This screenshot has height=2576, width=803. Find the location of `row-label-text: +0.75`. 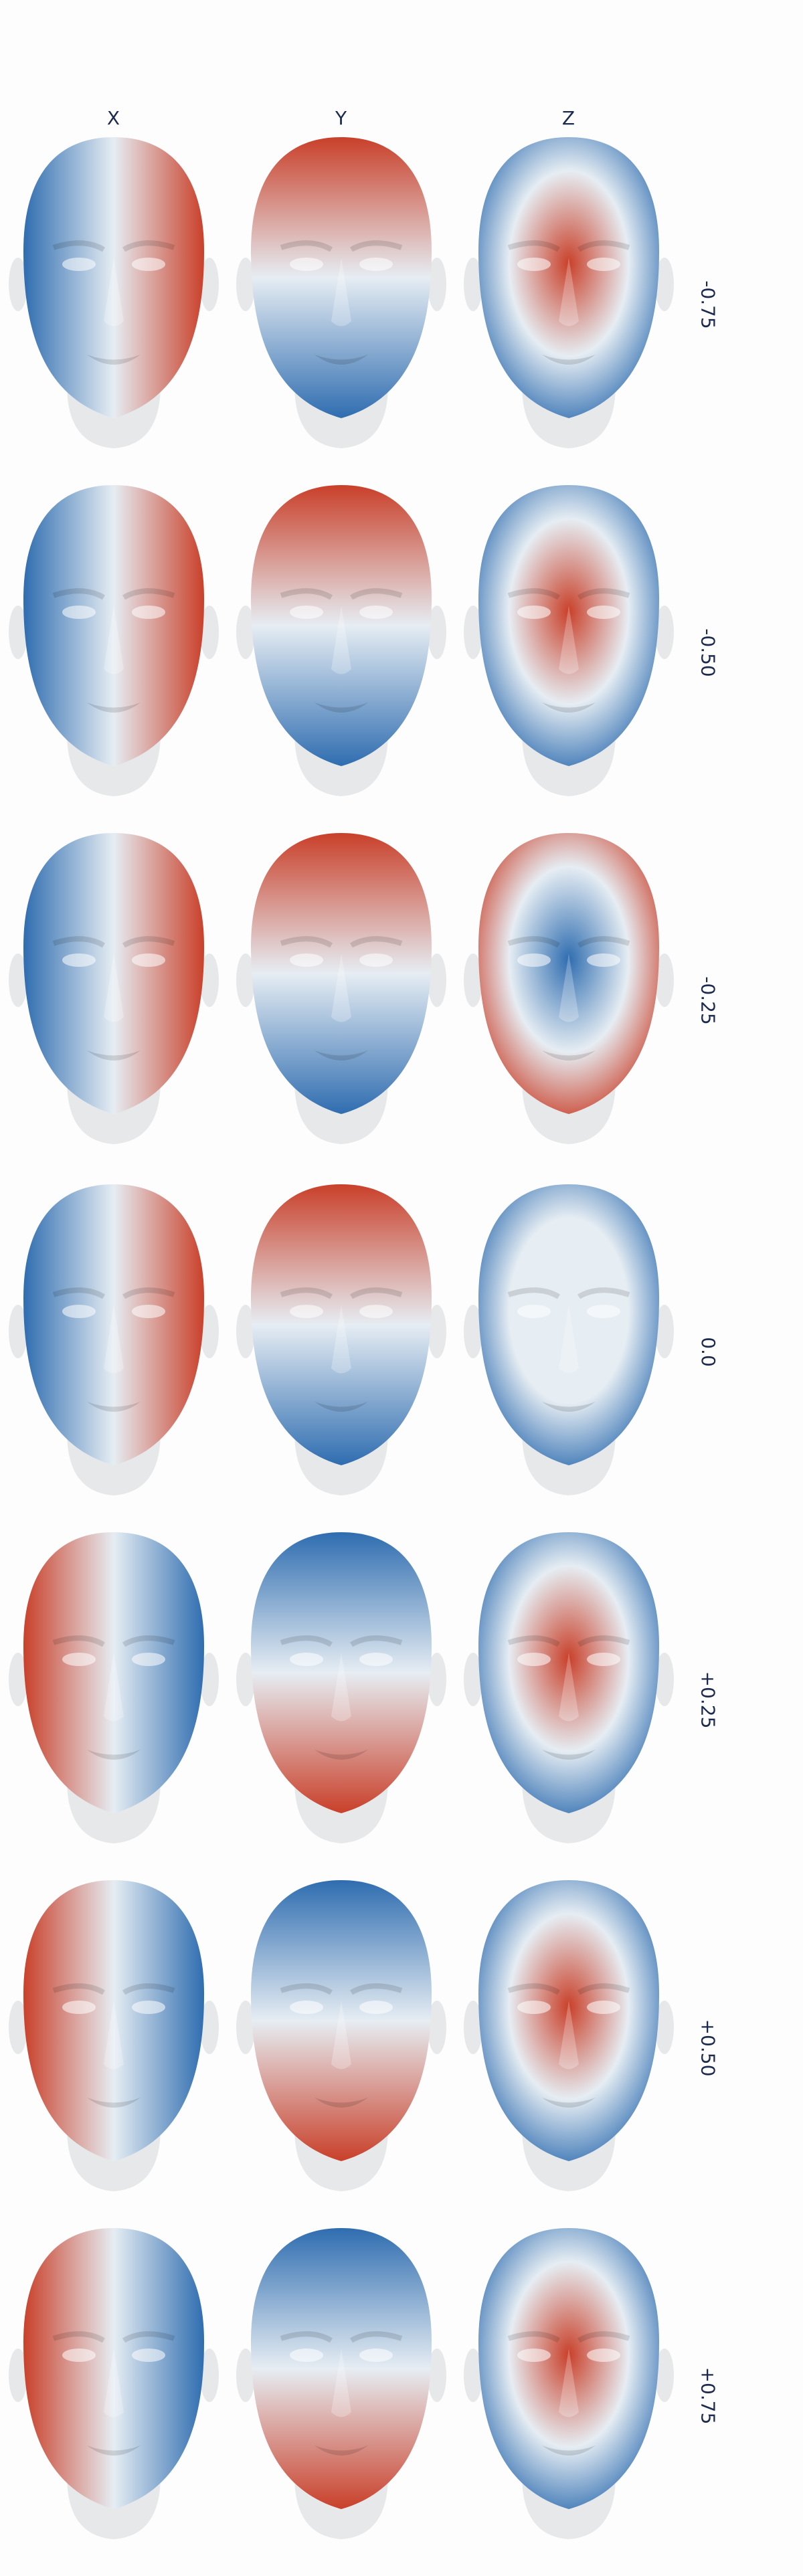

row-label-text: +0.75 is located at coordinates (708, 2395).